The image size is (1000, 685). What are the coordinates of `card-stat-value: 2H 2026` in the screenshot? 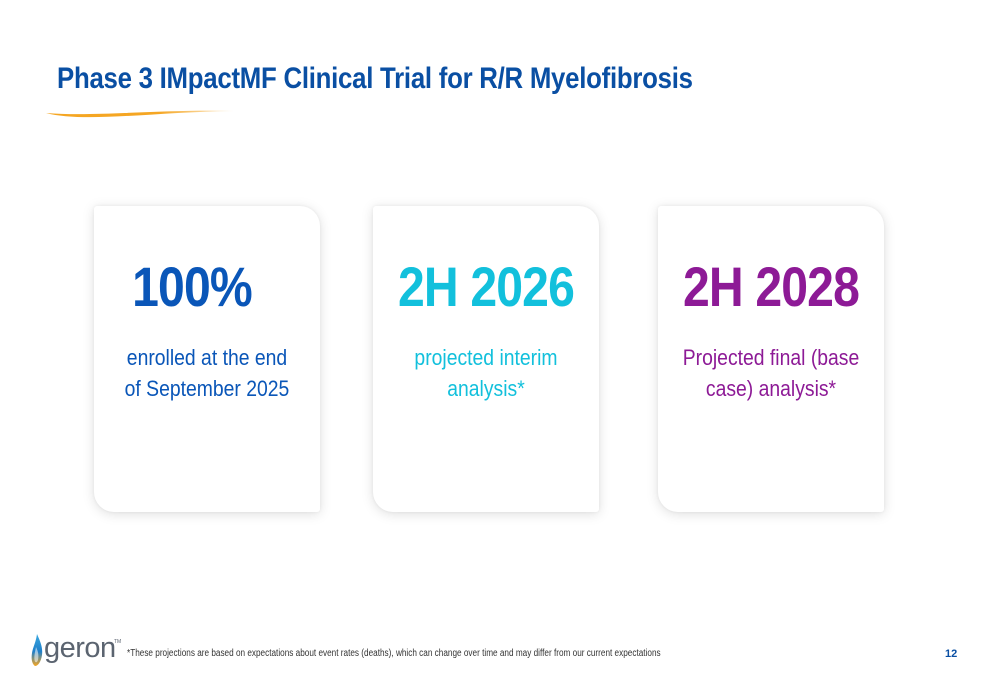 It's located at (486, 286).